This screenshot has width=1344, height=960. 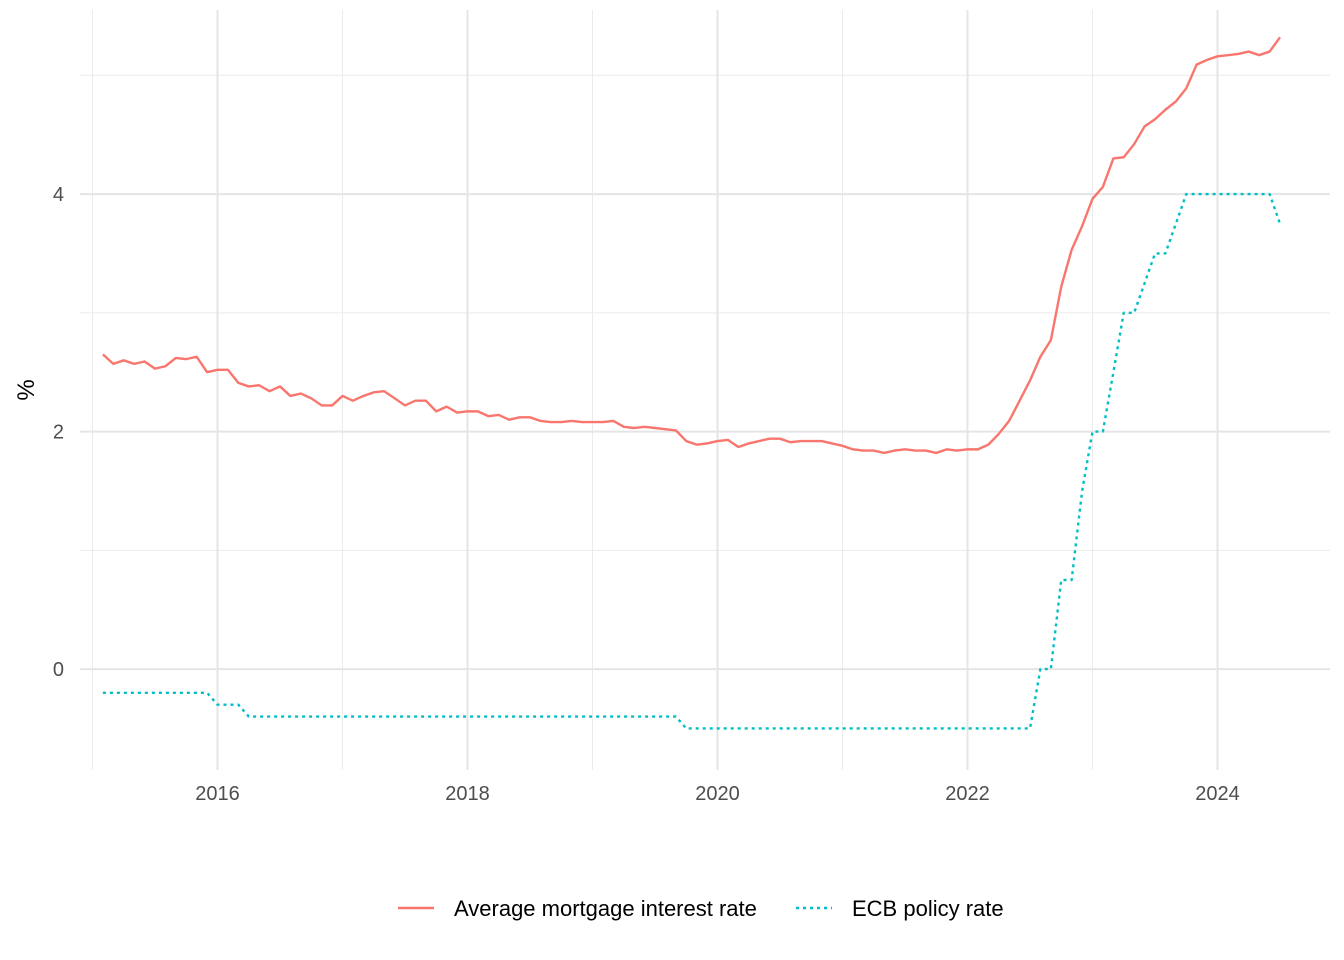 I want to click on x-tick-label: 2020, so click(x=717, y=794).